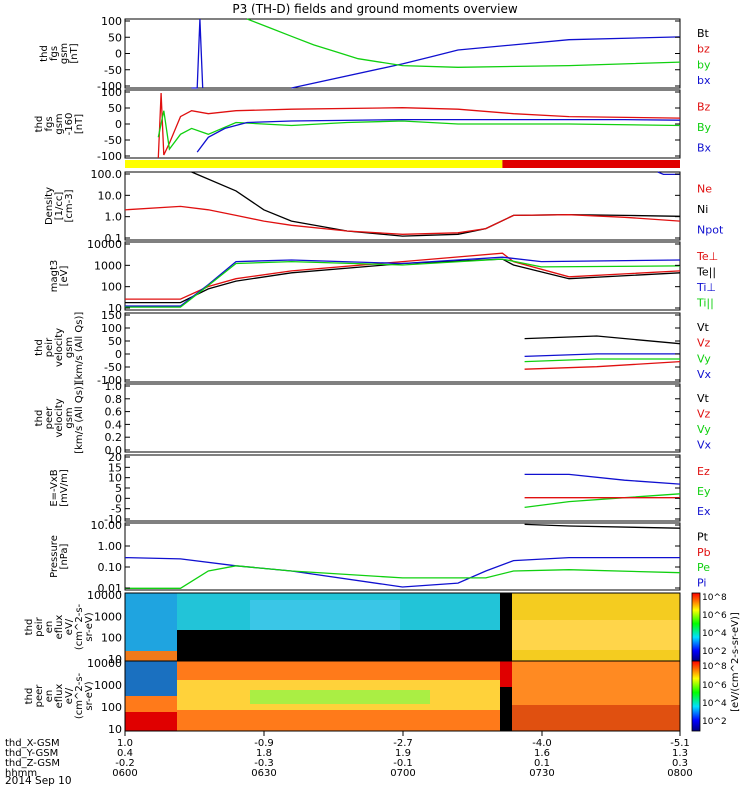  I want to click on colorbar-tick: 10^8, so click(714, 598).